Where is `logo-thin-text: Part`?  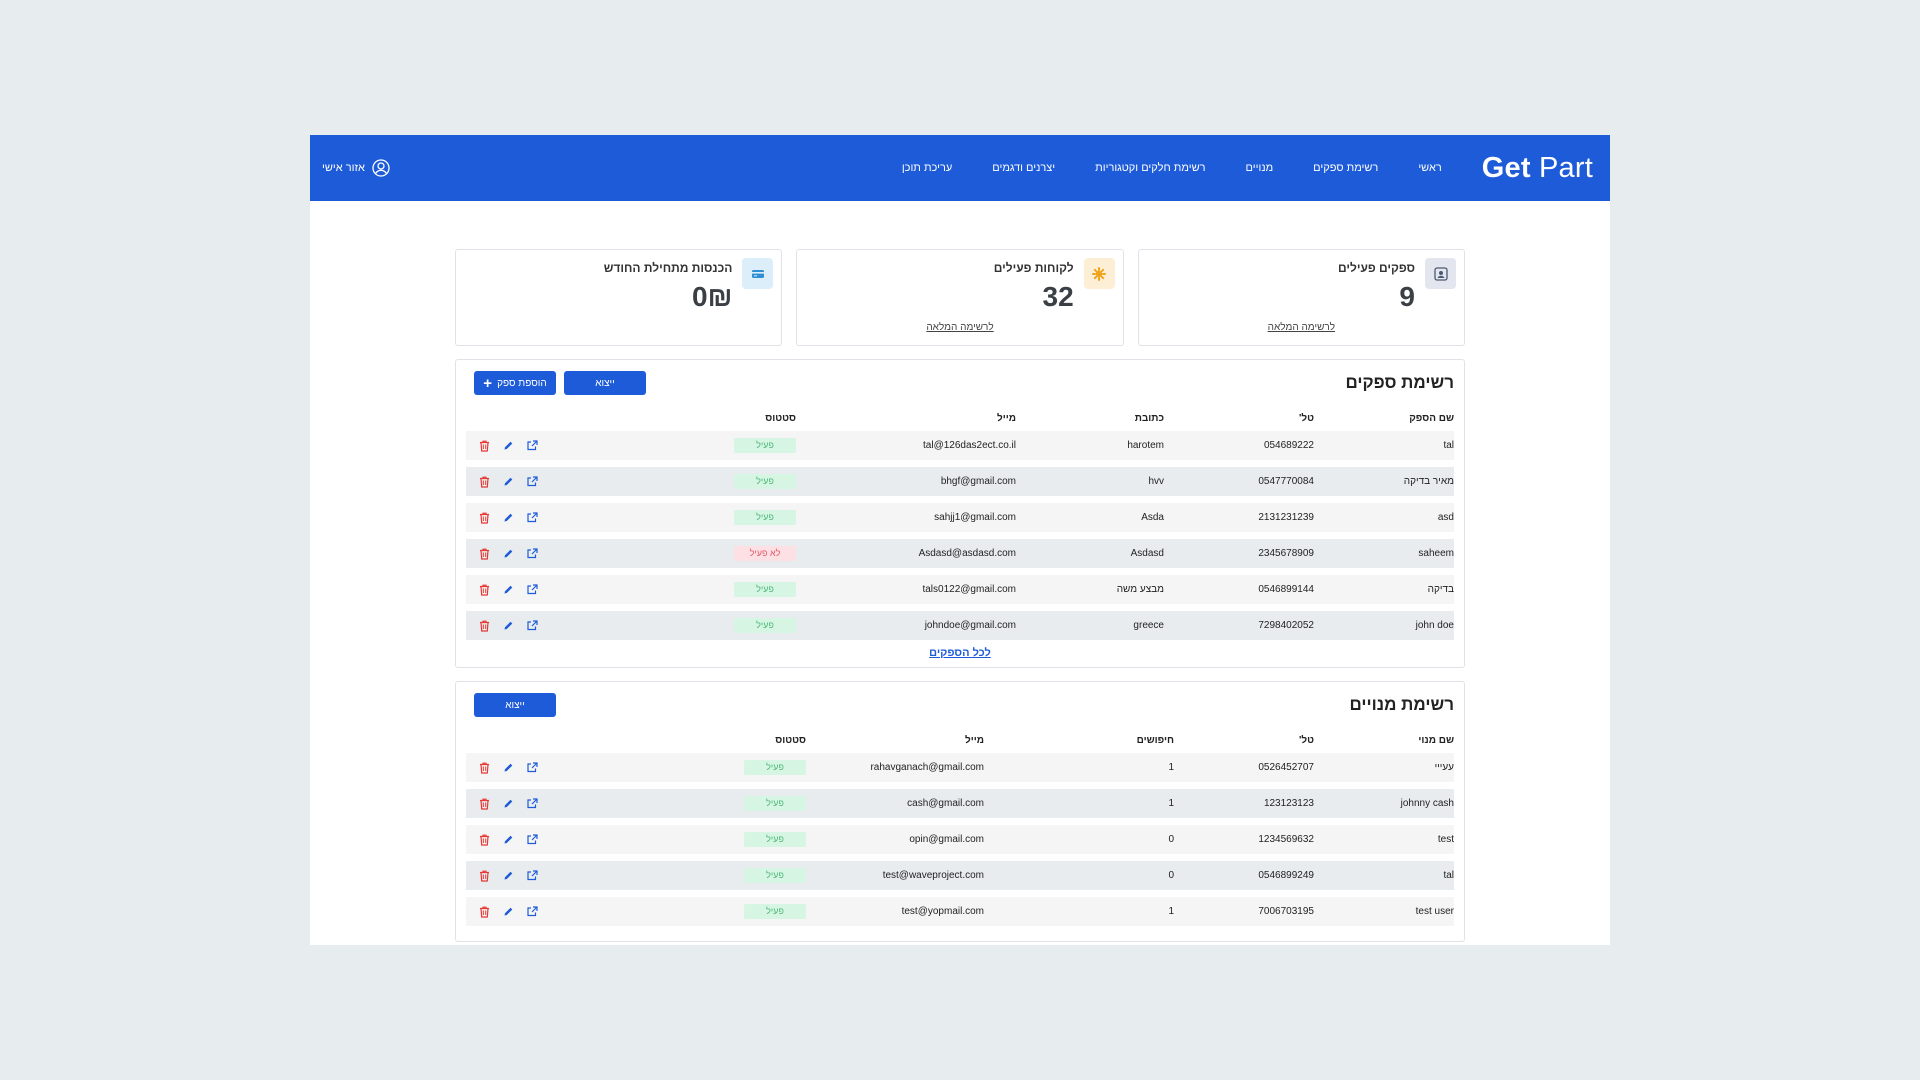 logo-thin-text: Part is located at coordinates (1566, 167).